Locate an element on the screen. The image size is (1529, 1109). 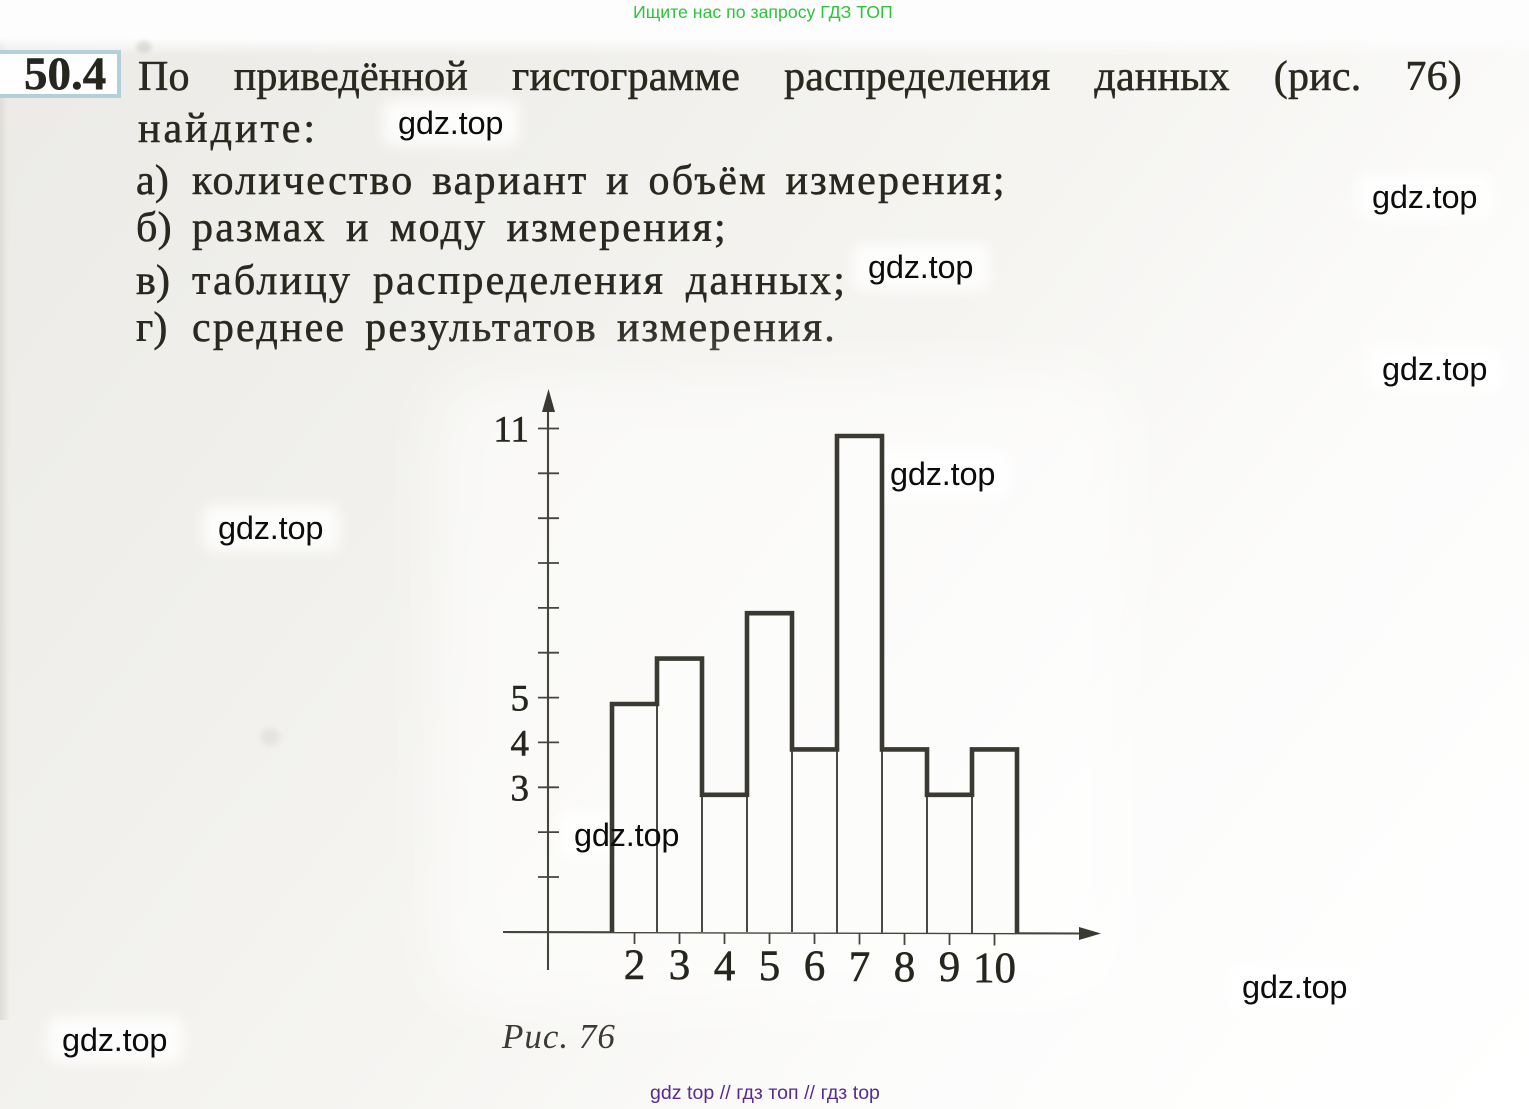
svg-text: 2 is located at coordinates (635, 965).